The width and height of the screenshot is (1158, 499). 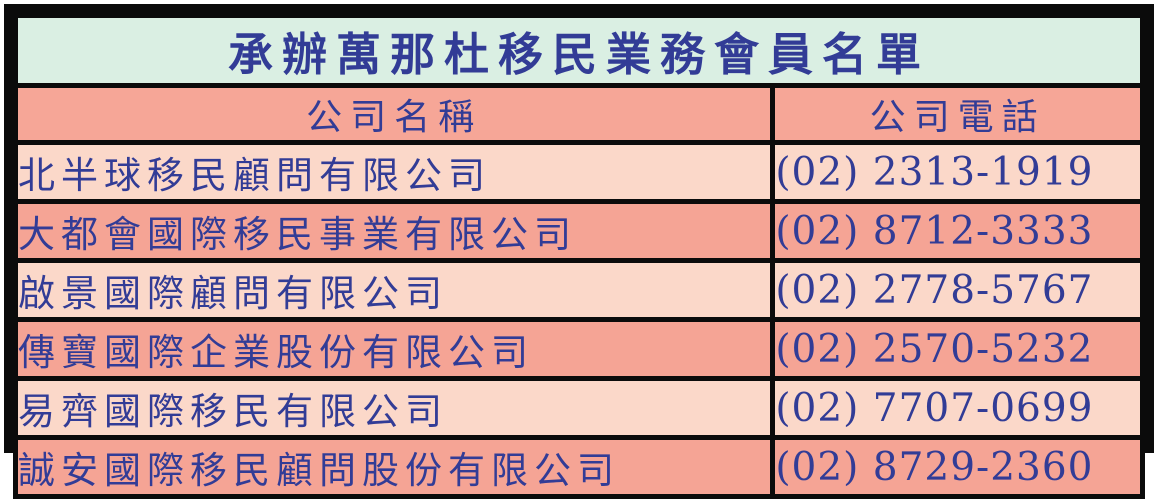 What do you see at coordinates (957, 114) in the screenshot?
I see `column-header-company-phone: 公司電話` at bounding box center [957, 114].